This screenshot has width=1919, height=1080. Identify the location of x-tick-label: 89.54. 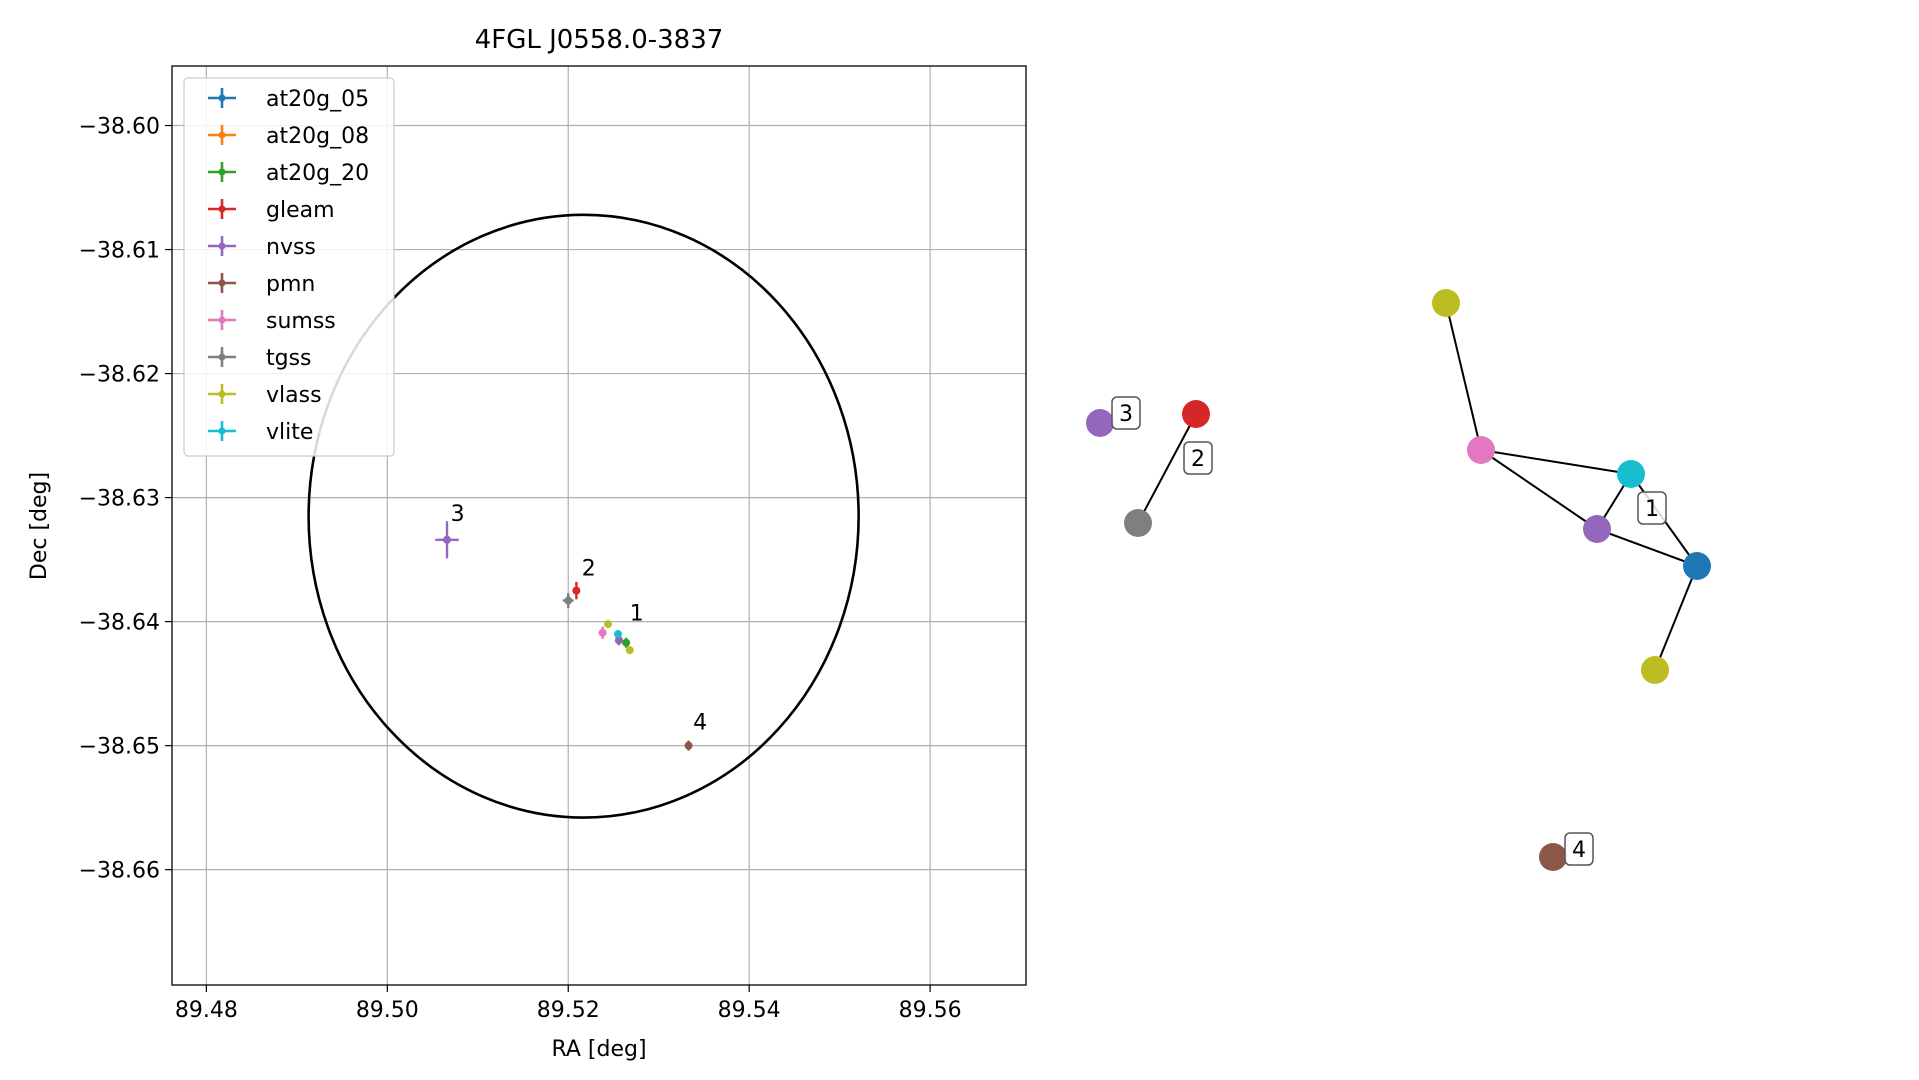
(749, 1010).